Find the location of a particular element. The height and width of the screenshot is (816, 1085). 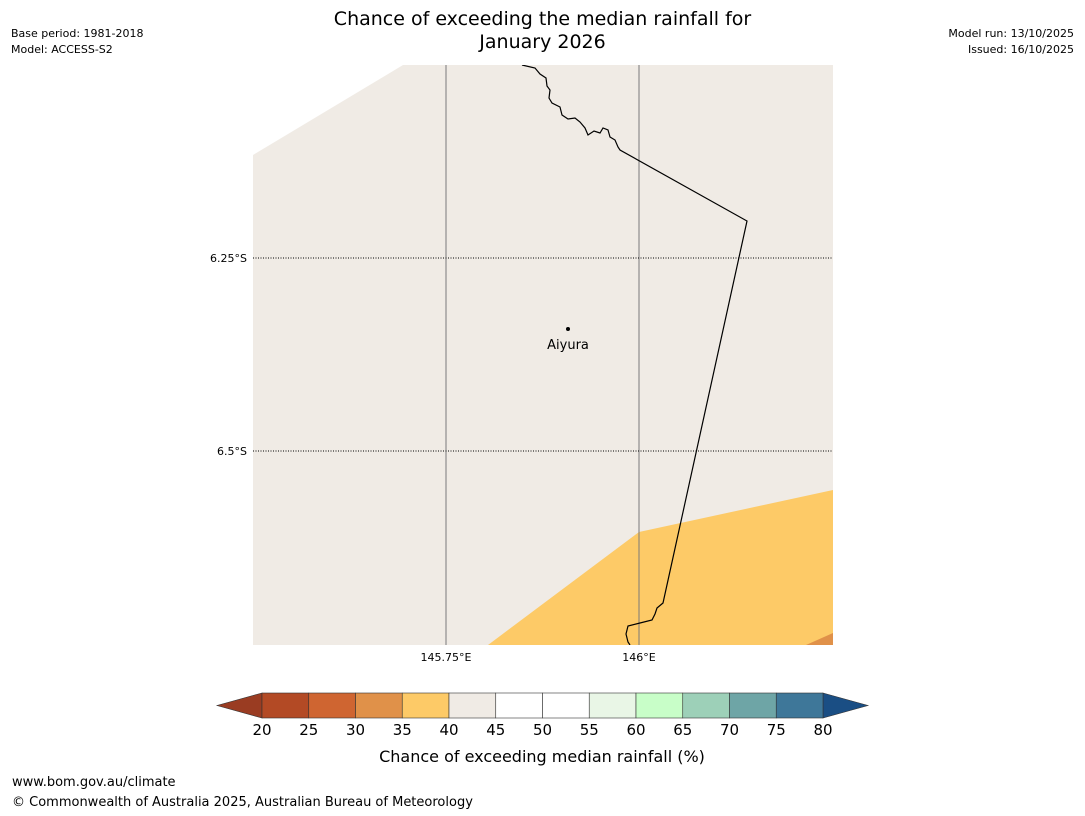

colorbar-tick-label: 65 is located at coordinates (682, 730).